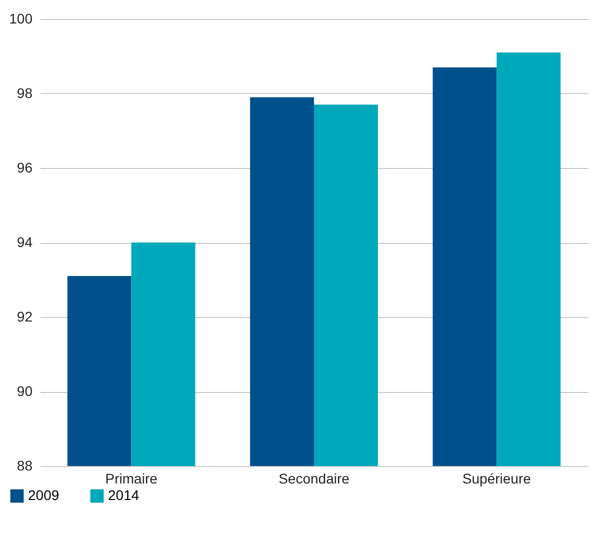  I want to click on x-tick-label: Secondaire, so click(314, 478).